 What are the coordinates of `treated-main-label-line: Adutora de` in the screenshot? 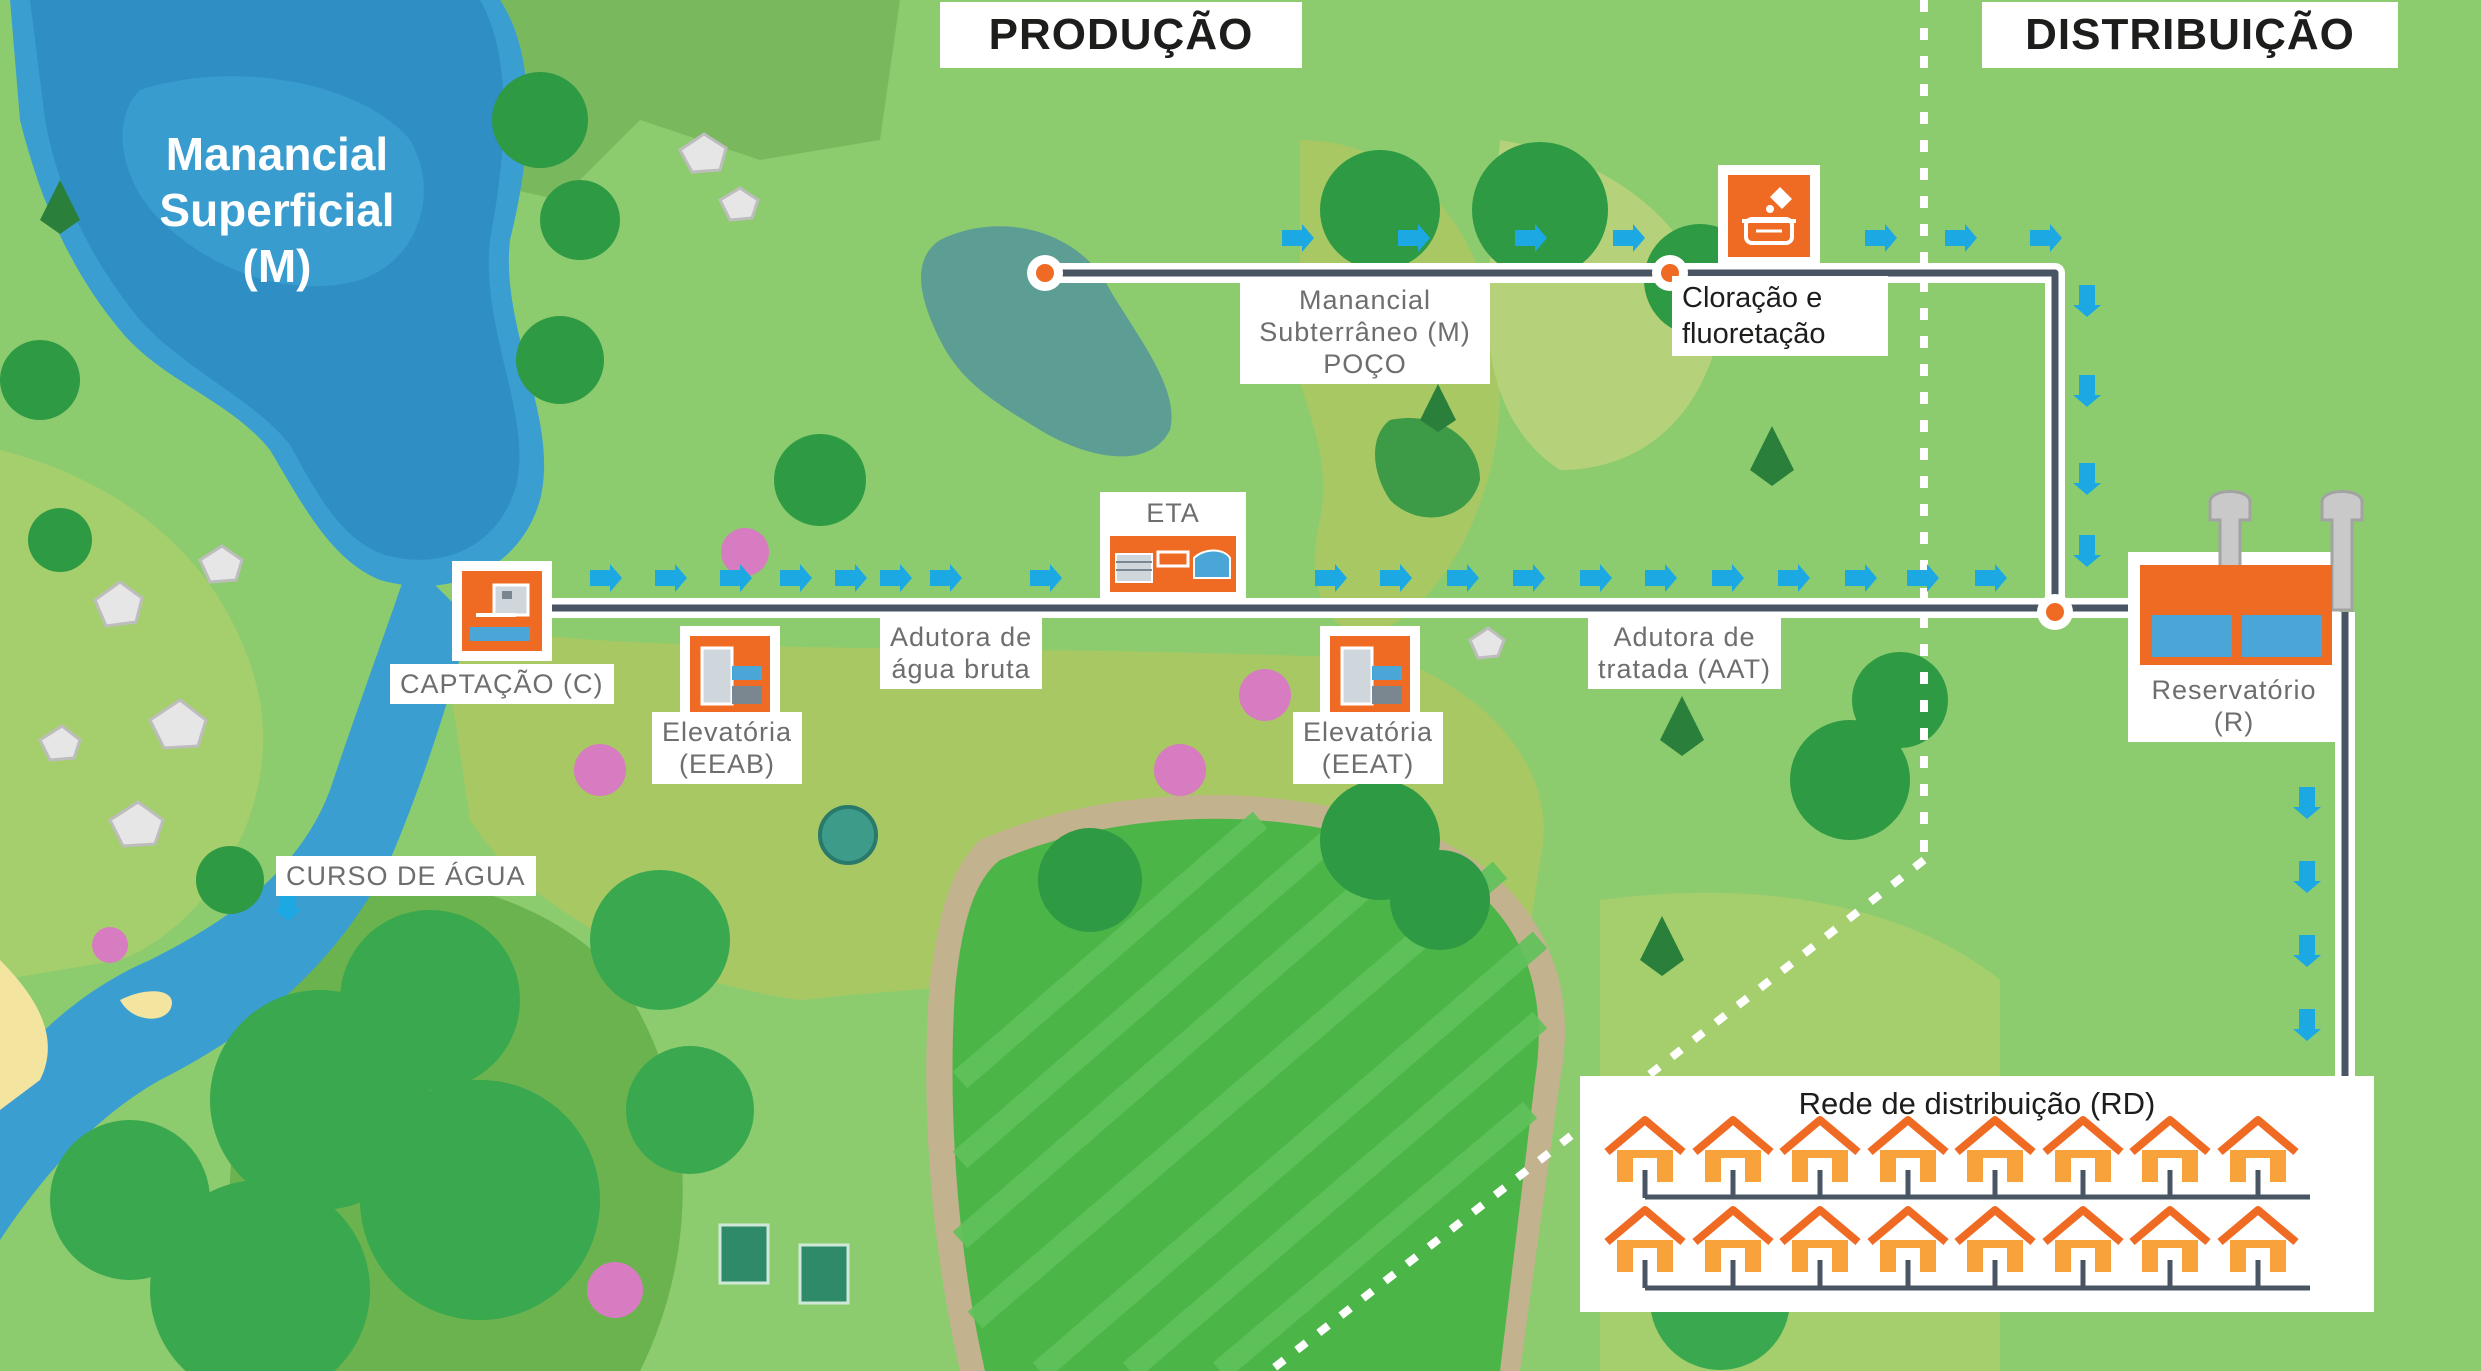 It's located at (1684, 637).